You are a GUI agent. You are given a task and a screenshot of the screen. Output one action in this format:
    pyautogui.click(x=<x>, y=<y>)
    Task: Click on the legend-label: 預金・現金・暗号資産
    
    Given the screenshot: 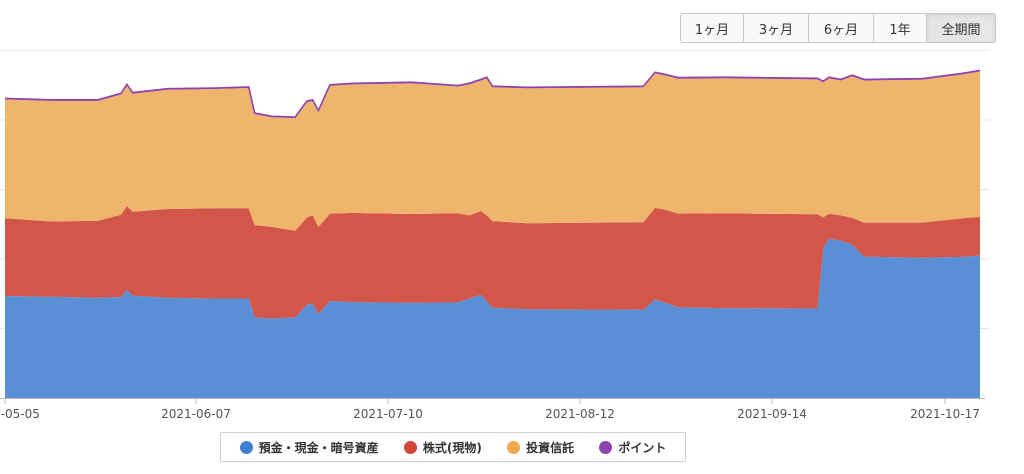 What is the action you would take?
    pyautogui.click(x=318, y=447)
    